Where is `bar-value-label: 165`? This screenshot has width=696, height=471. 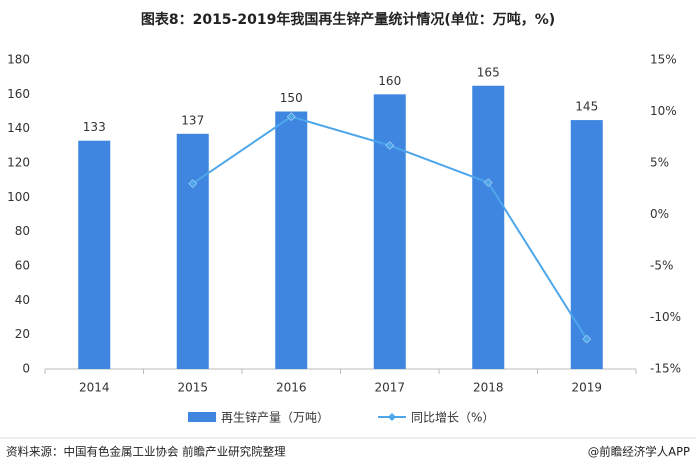
bar-value-label: 165 is located at coordinates (488, 72).